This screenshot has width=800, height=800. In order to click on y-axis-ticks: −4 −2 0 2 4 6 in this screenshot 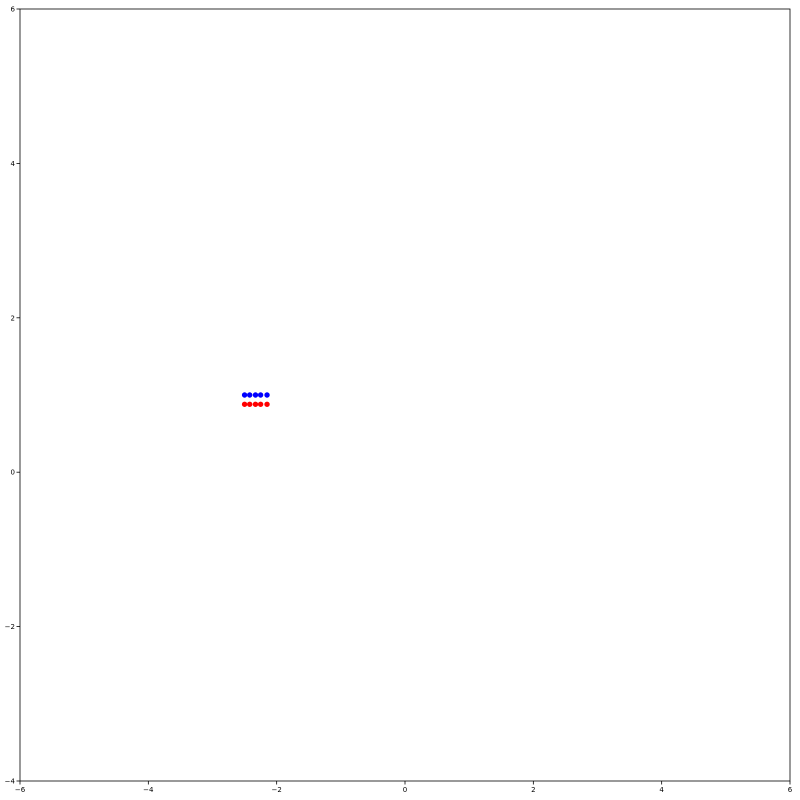, I will do `click(12, 396)`.